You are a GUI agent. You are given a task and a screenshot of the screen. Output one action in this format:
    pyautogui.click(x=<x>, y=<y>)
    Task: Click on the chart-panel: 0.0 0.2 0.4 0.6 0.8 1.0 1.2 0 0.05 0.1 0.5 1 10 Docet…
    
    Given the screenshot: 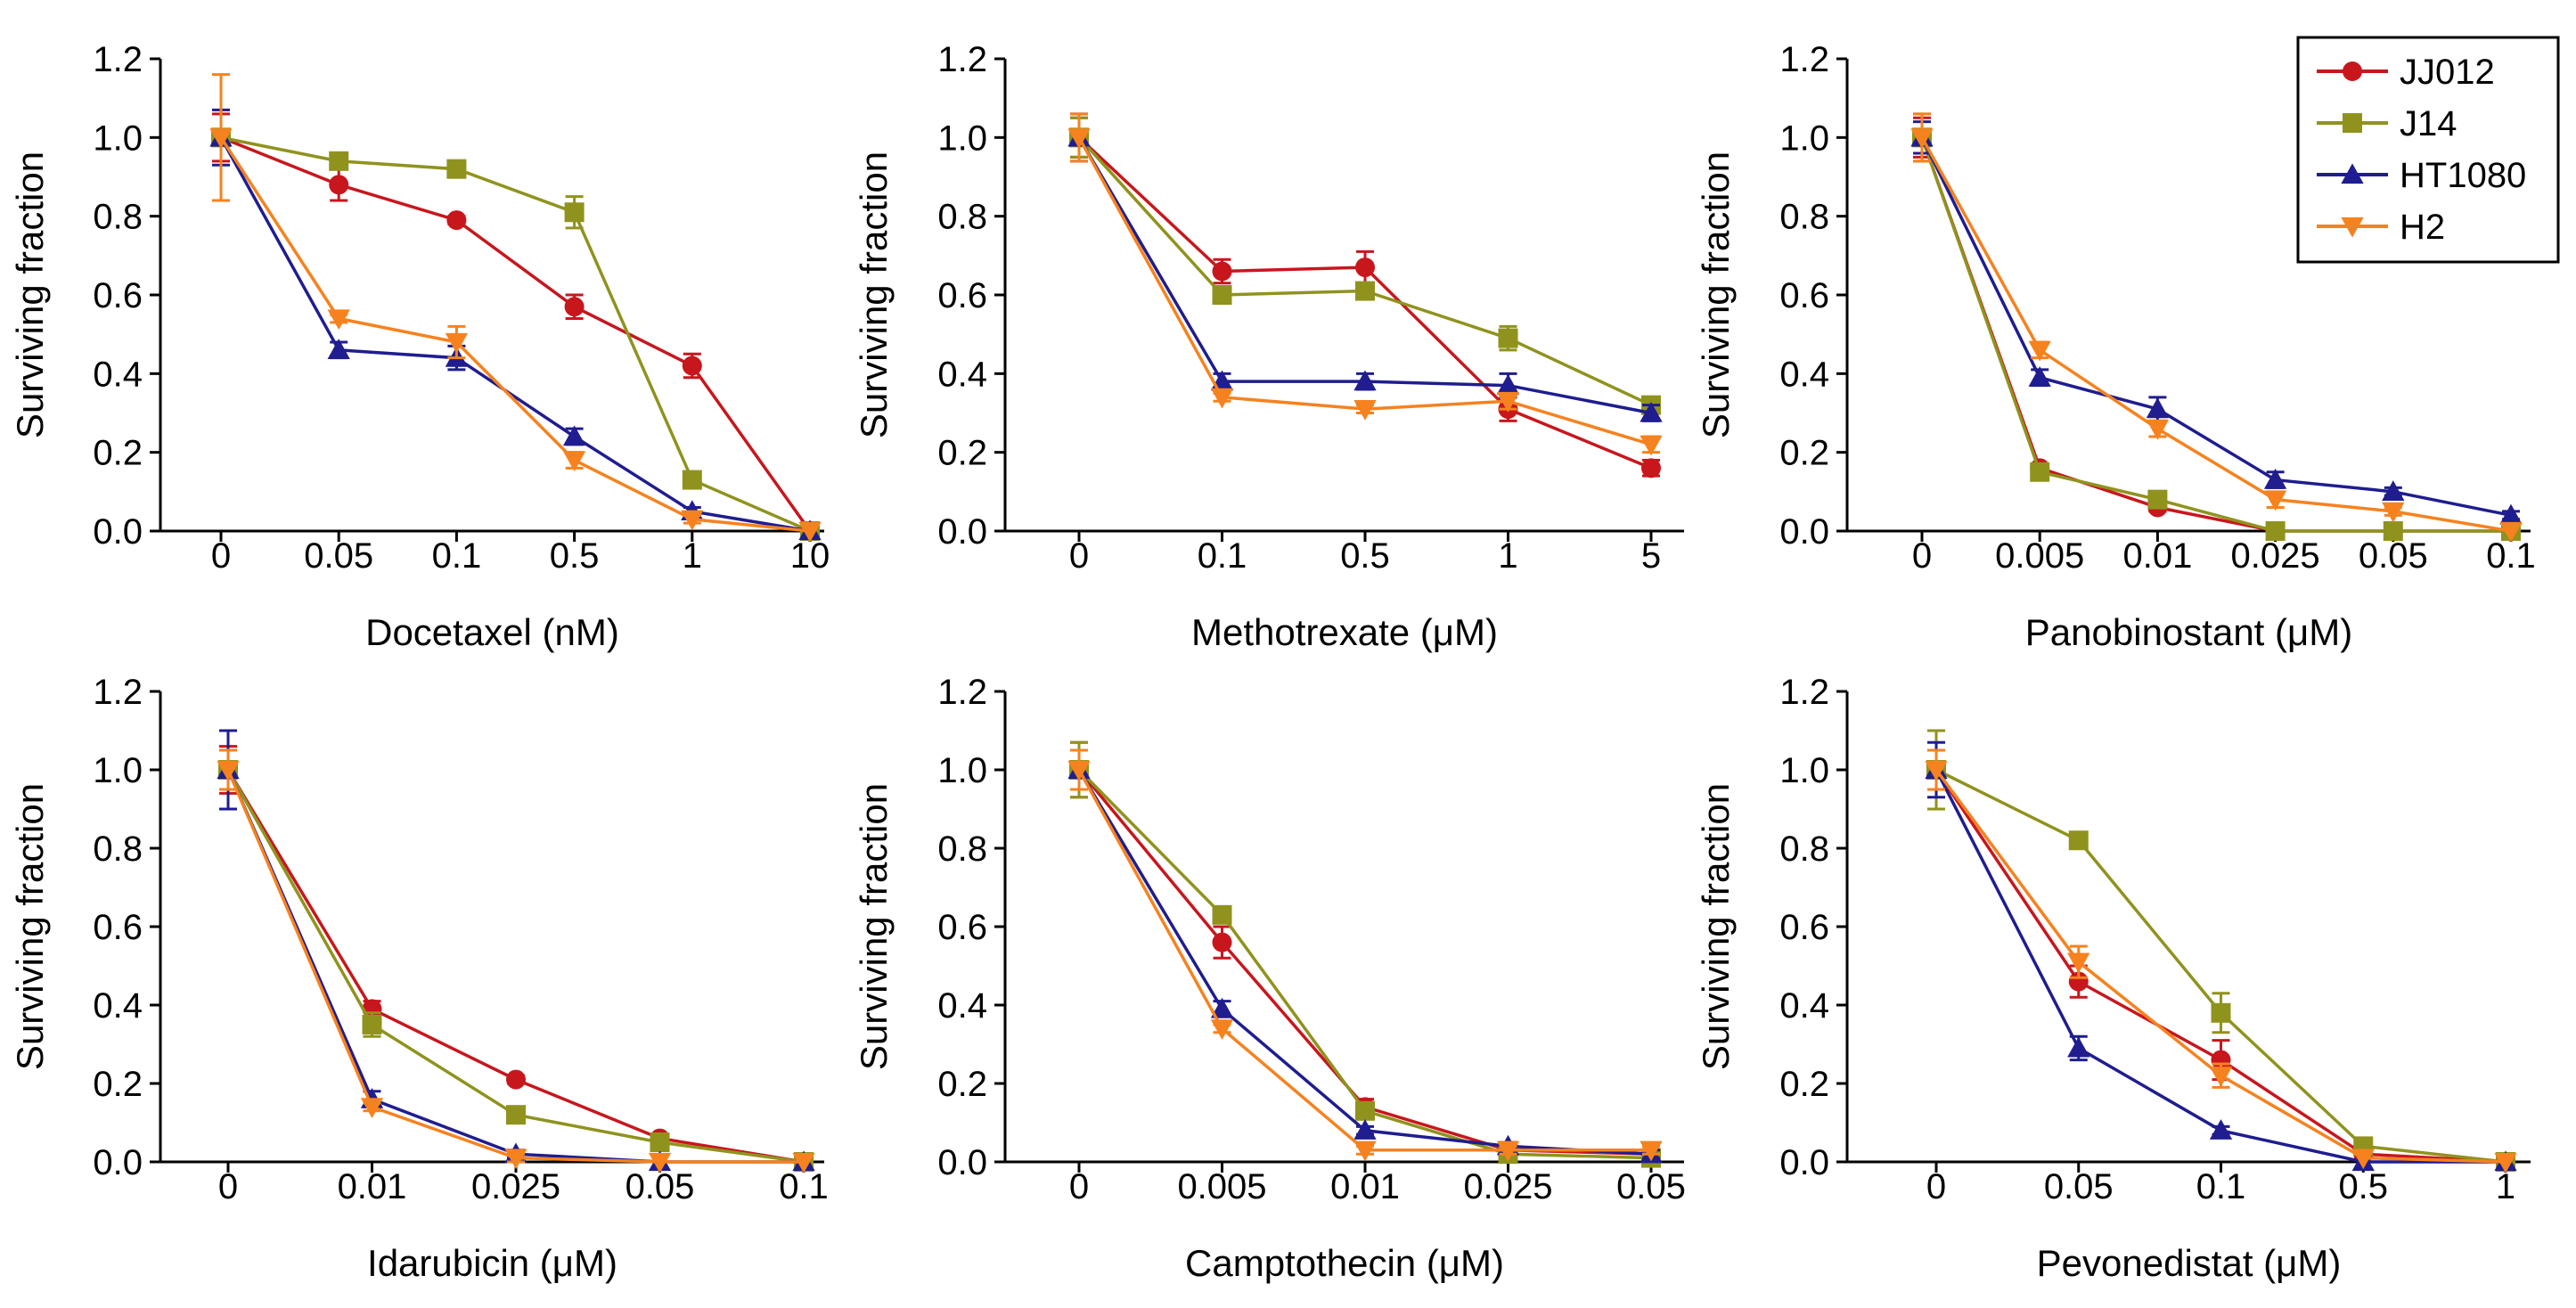 What is the action you would take?
    pyautogui.click(x=419, y=346)
    